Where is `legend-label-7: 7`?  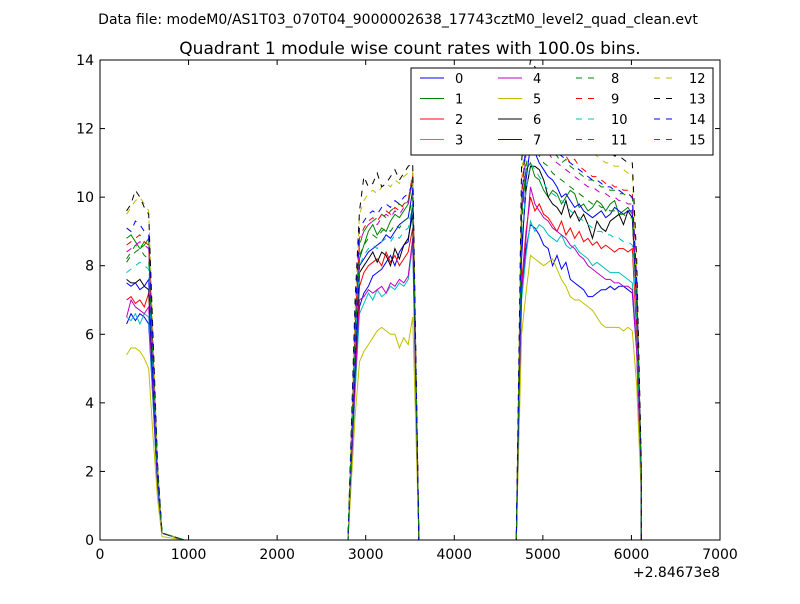 legend-label-7: 7 is located at coordinates (537, 141).